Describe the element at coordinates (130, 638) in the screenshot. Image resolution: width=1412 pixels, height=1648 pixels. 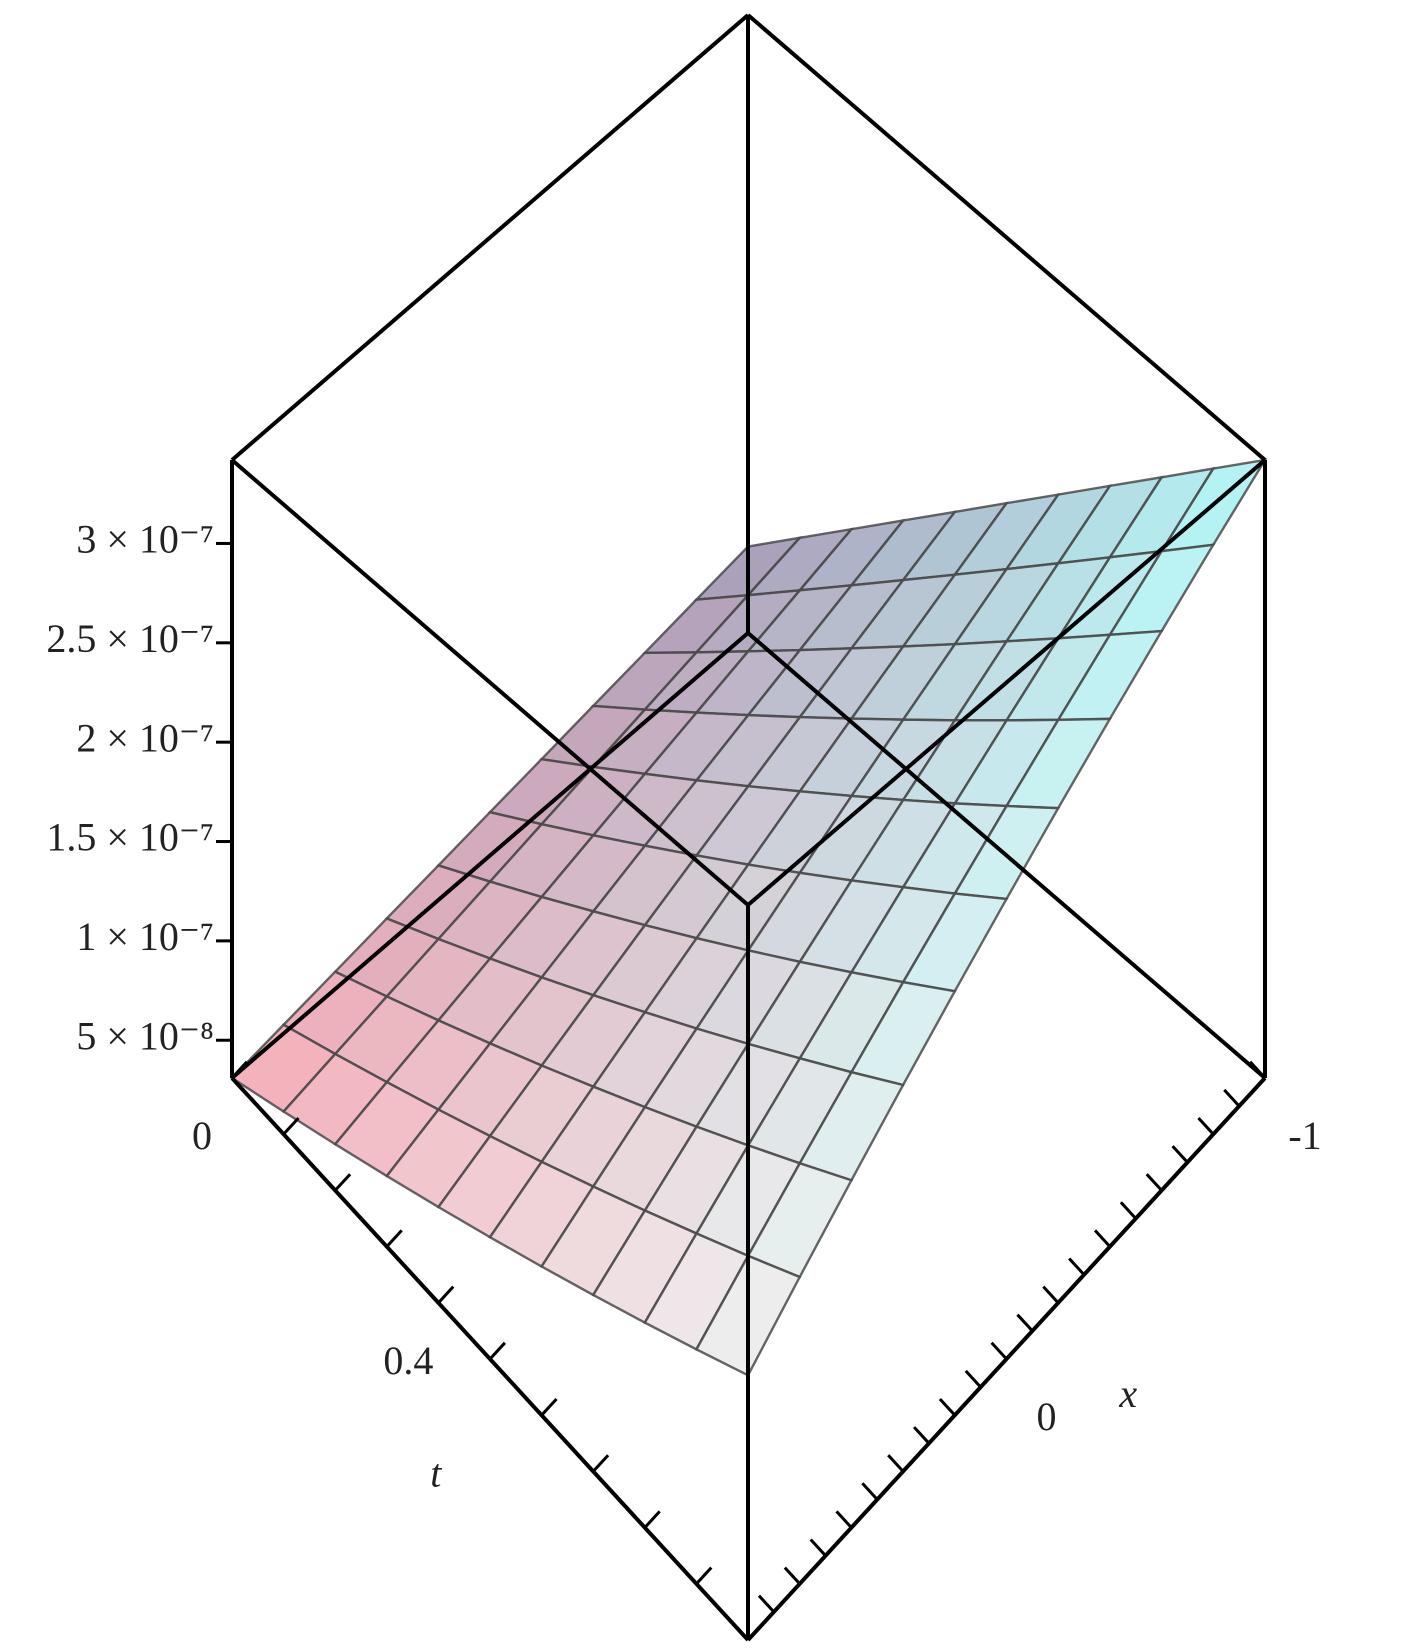
I see `z-tick-label: 2.5 × 10⁻⁷` at that location.